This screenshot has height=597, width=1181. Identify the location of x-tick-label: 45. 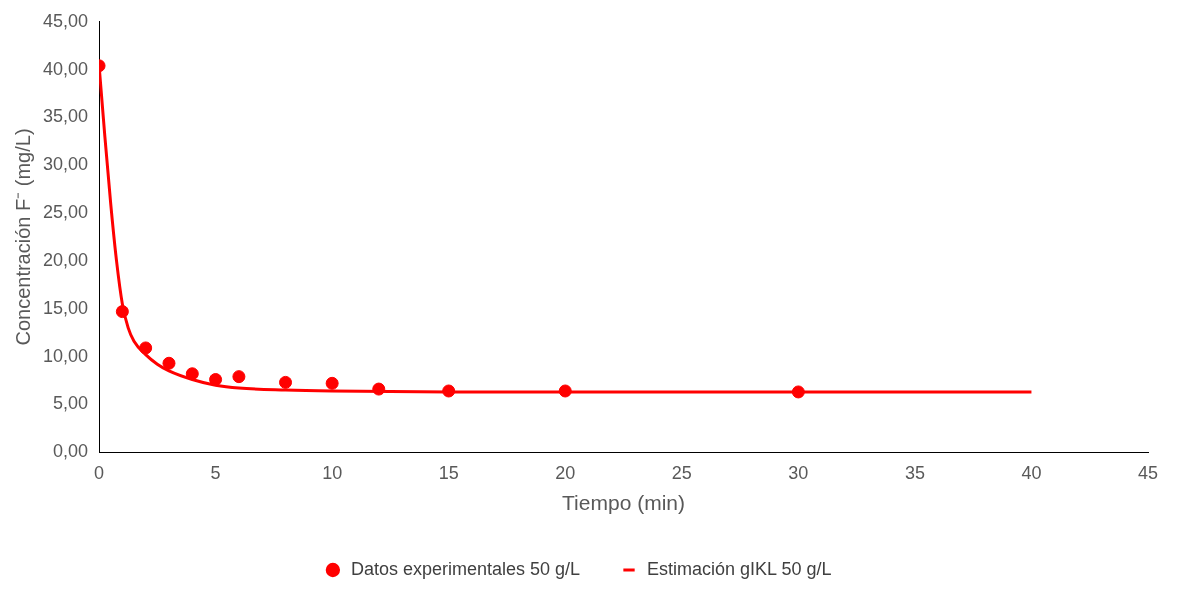
(1148, 472).